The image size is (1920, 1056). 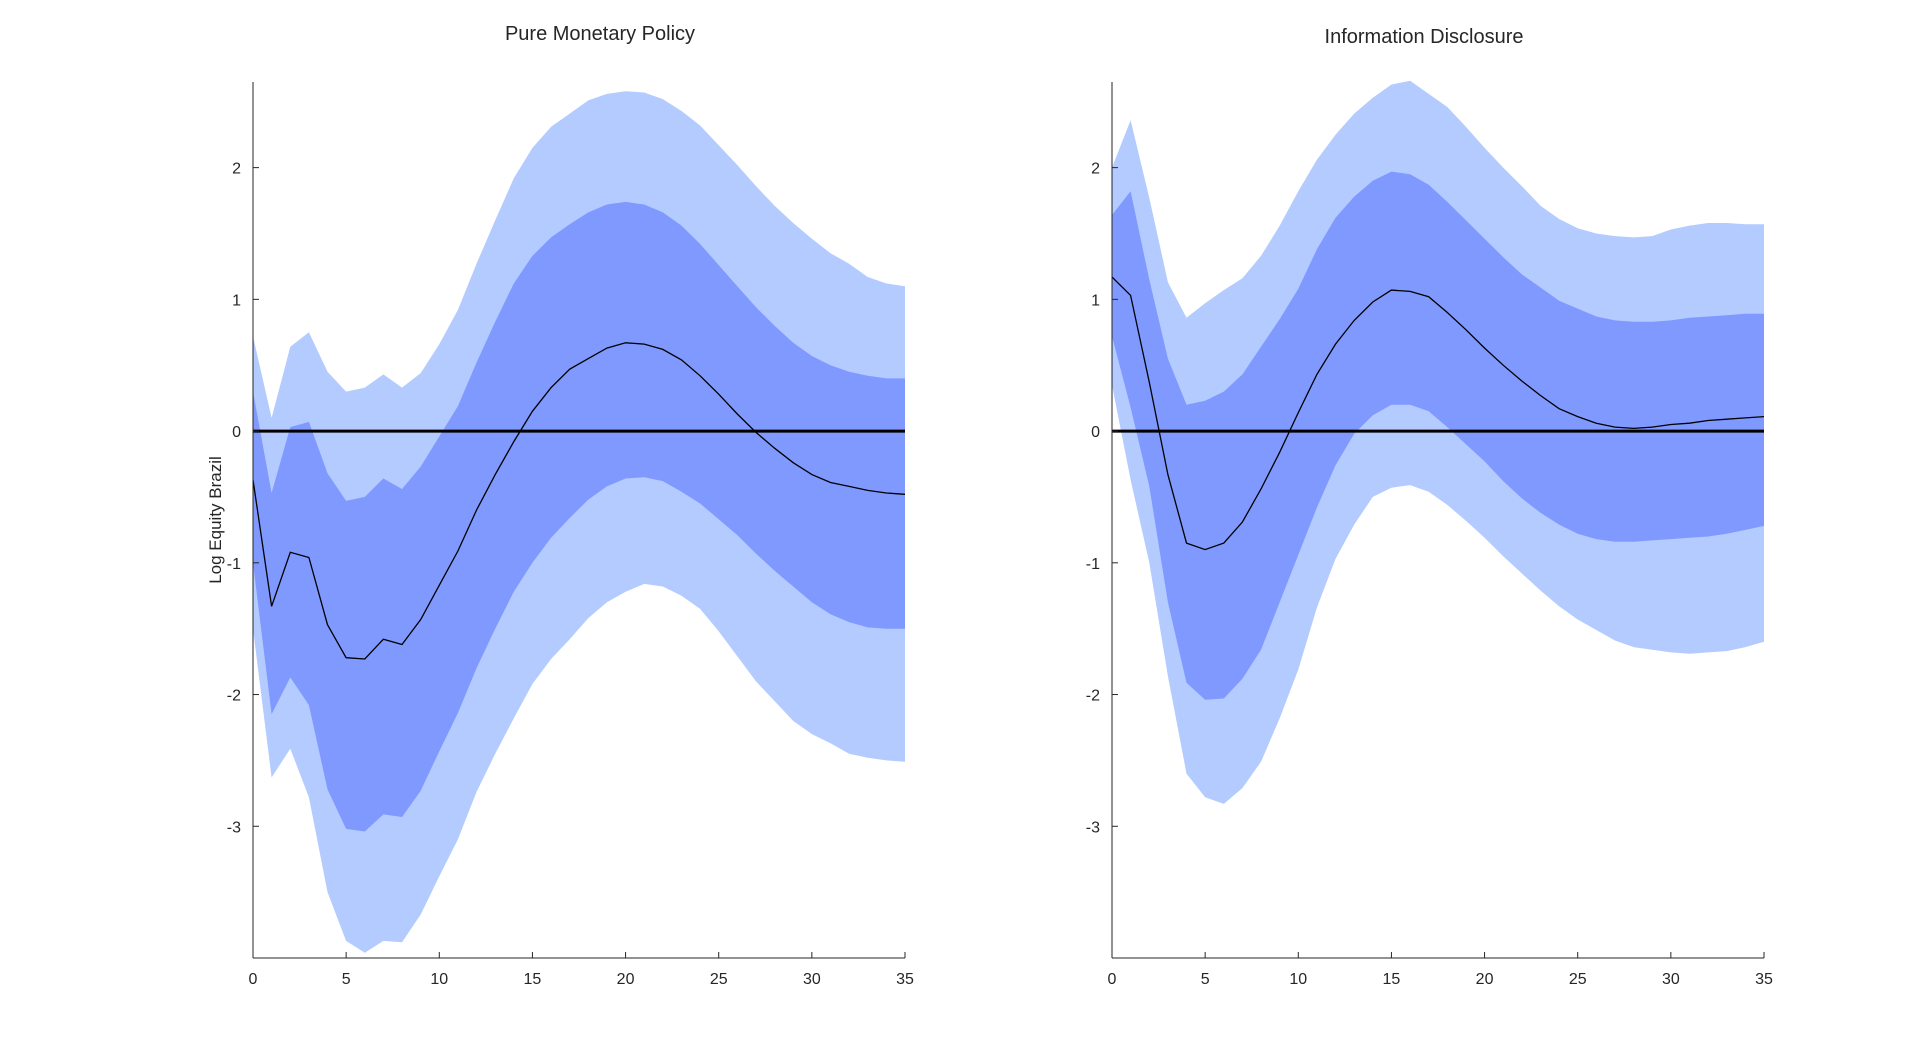 What do you see at coordinates (215, 520) in the screenshot?
I see `y-axis-label: Log Equity Brazil` at bounding box center [215, 520].